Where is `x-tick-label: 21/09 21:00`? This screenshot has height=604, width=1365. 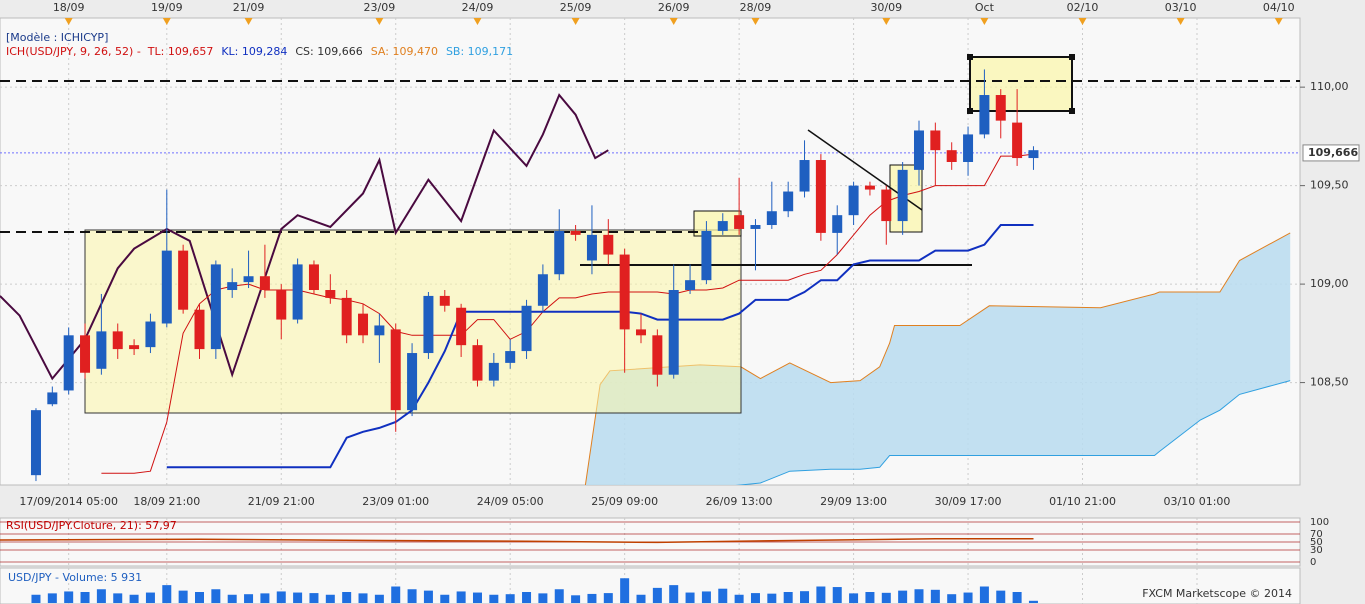
x-tick-label: 21/09 21:00 is located at coordinates (281, 501).